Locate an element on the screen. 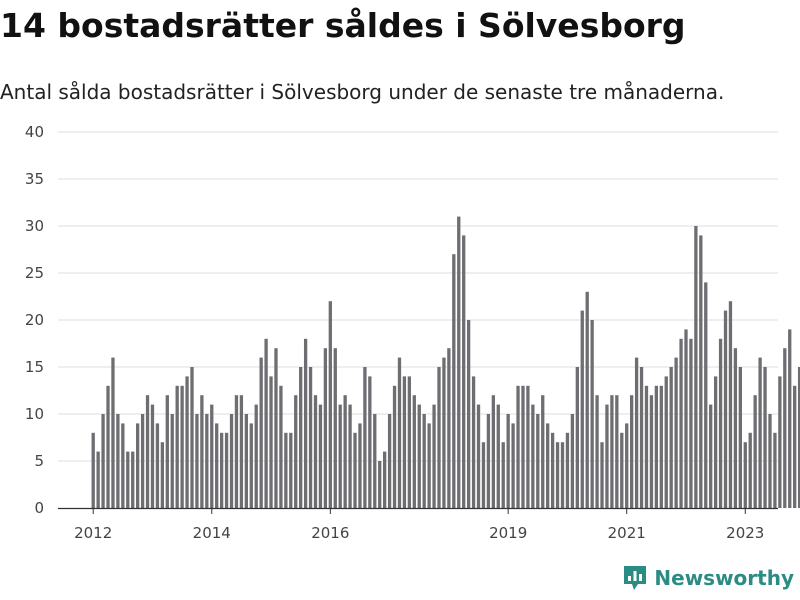  y-tick-label: 30 is located at coordinates (34, 226).